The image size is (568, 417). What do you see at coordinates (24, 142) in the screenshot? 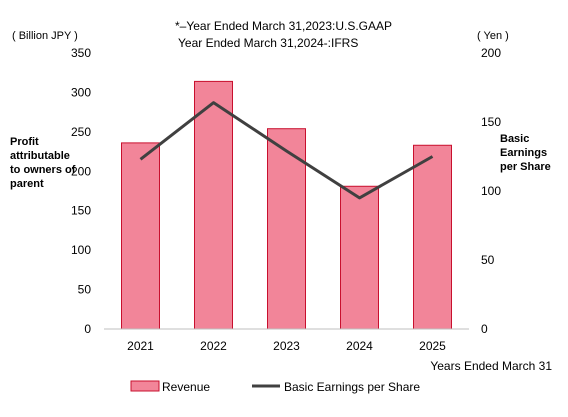
I see `left-axis-label-line-1: Profit` at bounding box center [24, 142].